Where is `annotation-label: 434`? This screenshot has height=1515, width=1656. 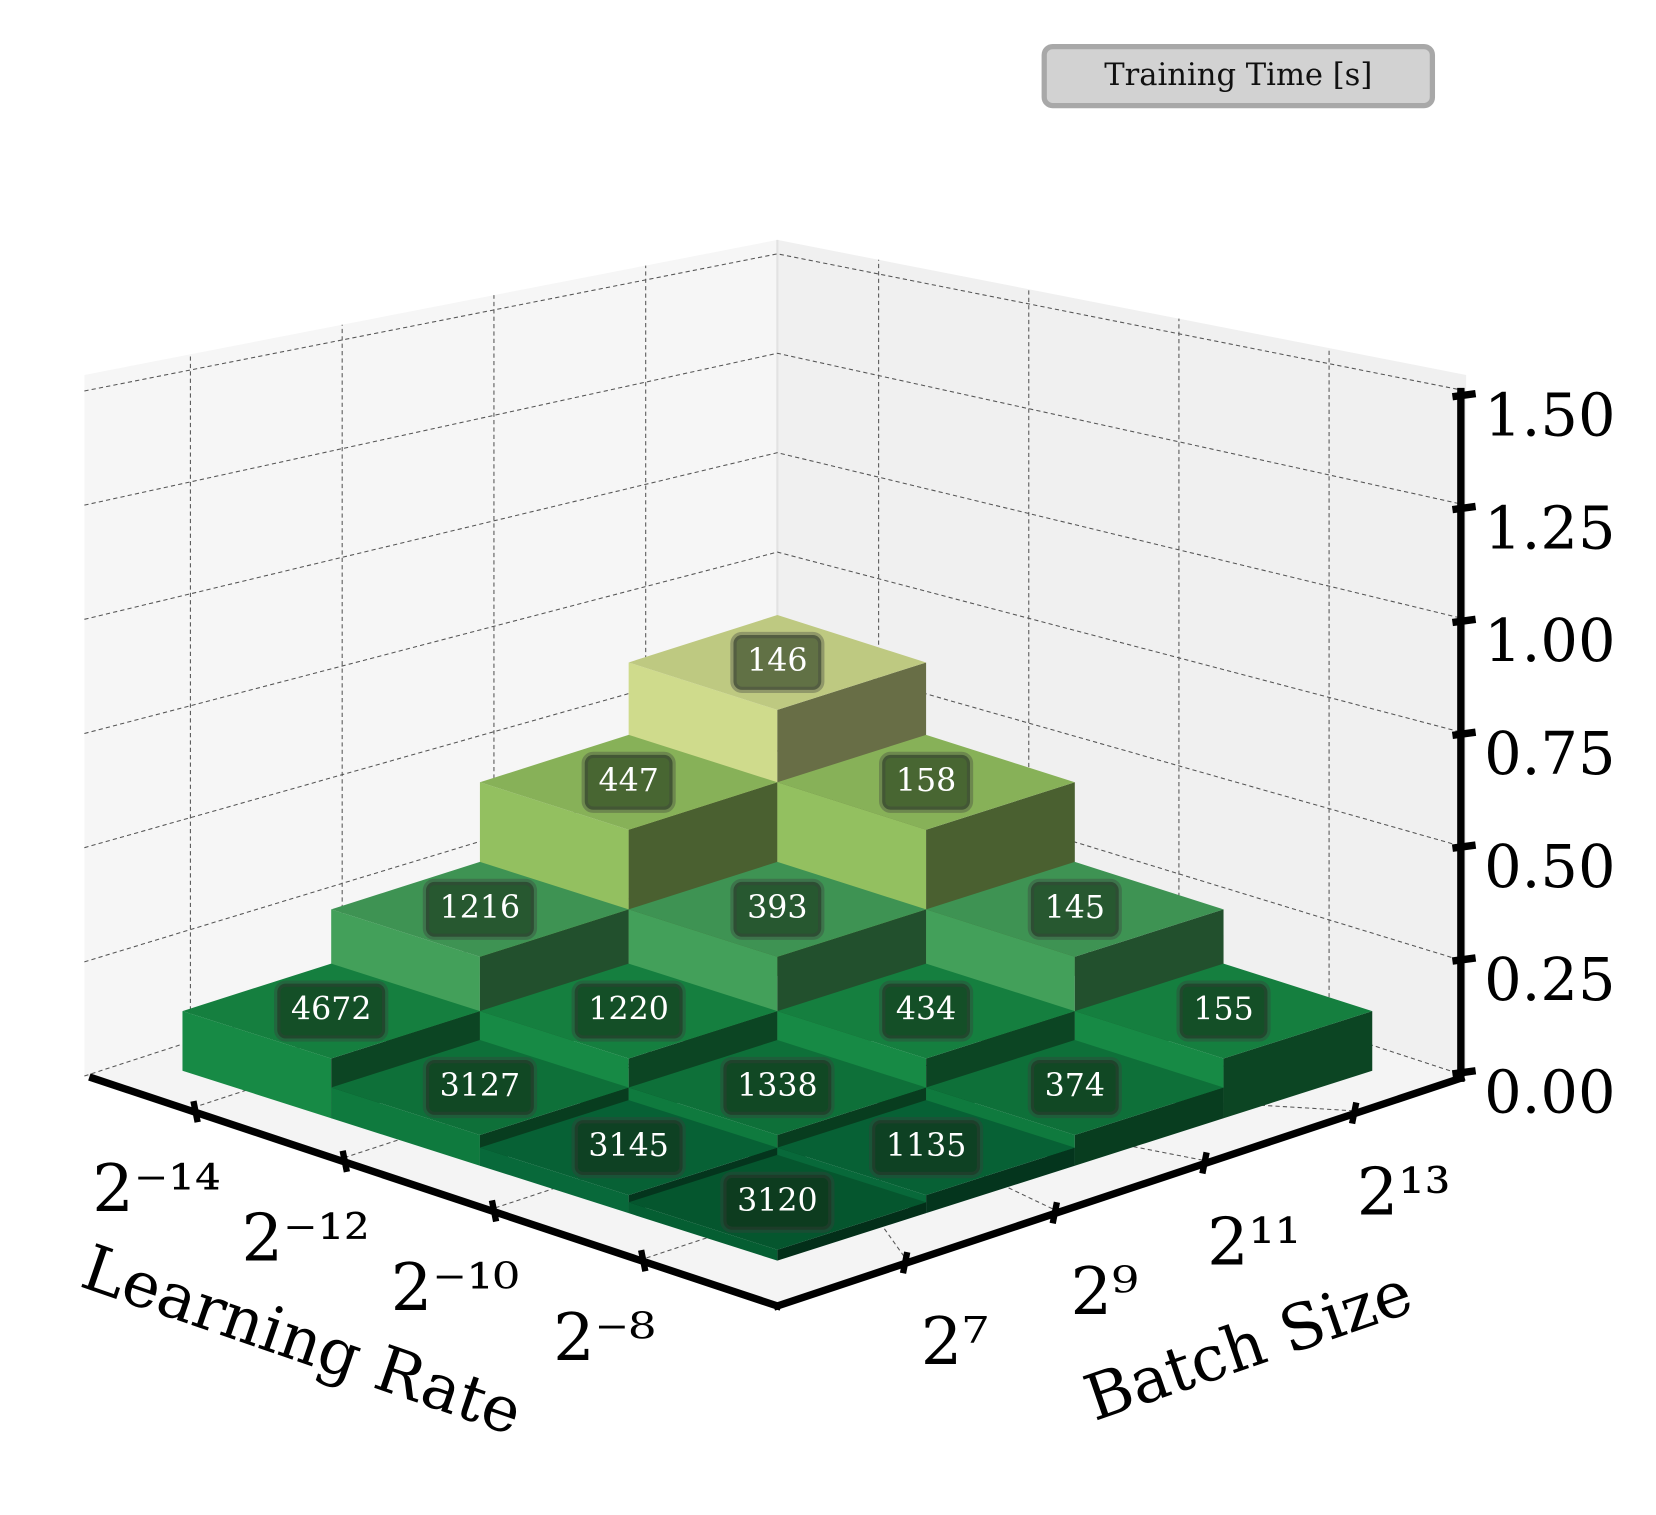 annotation-label: 434 is located at coordinates (926, 1010).